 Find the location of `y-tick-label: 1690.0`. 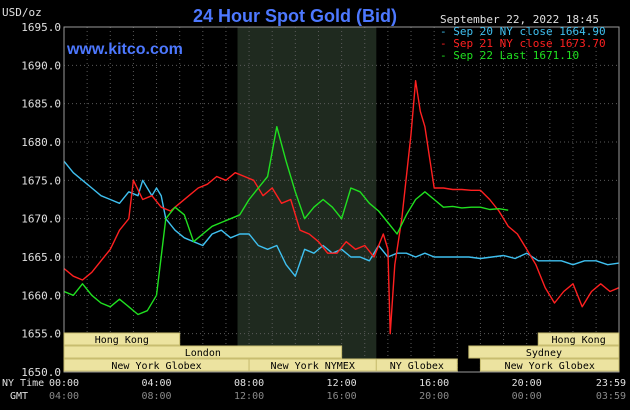

y-tick-label: 1690.0 is located at coordinates (41, 65).